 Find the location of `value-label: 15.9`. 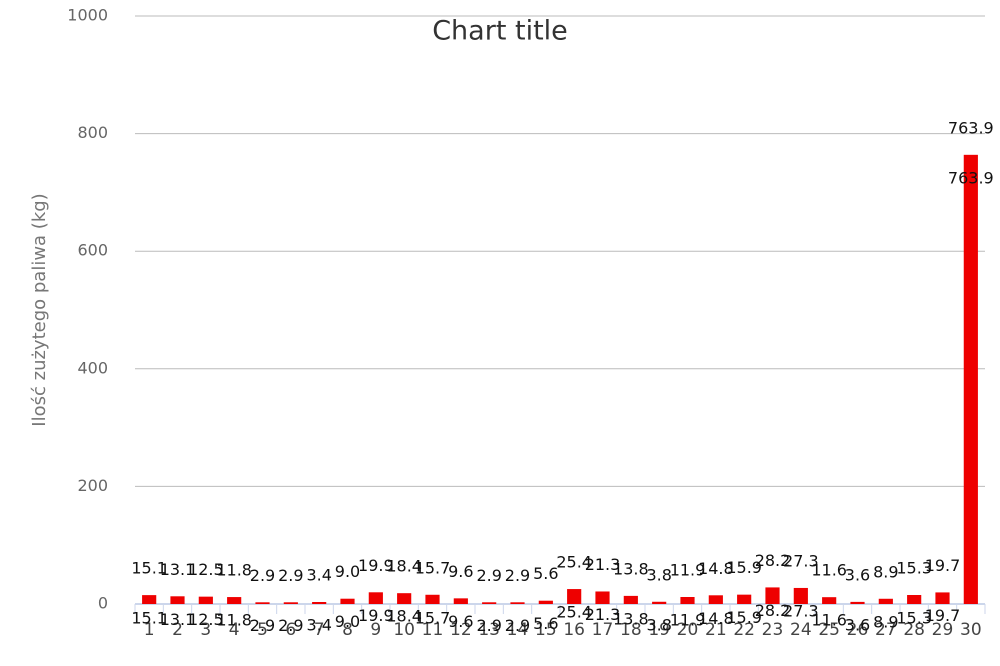

value-label: 15.9 is located at coordinates (744, 567).